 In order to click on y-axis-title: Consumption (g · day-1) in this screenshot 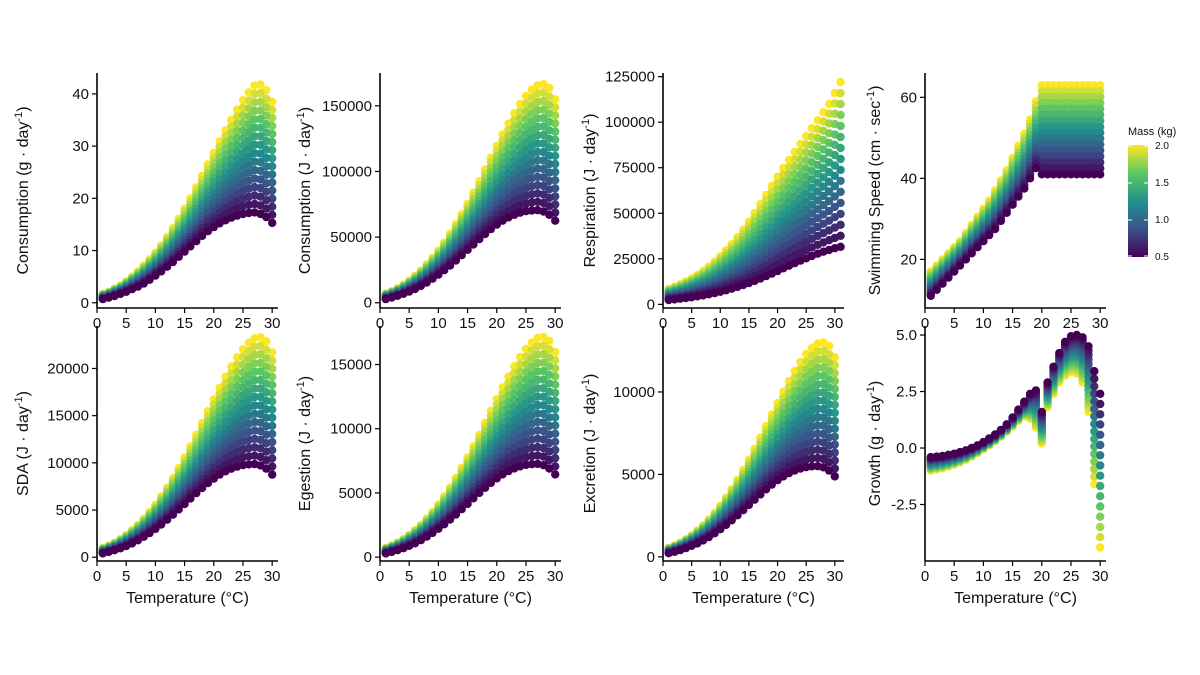, I will do `click(22, 190)`.